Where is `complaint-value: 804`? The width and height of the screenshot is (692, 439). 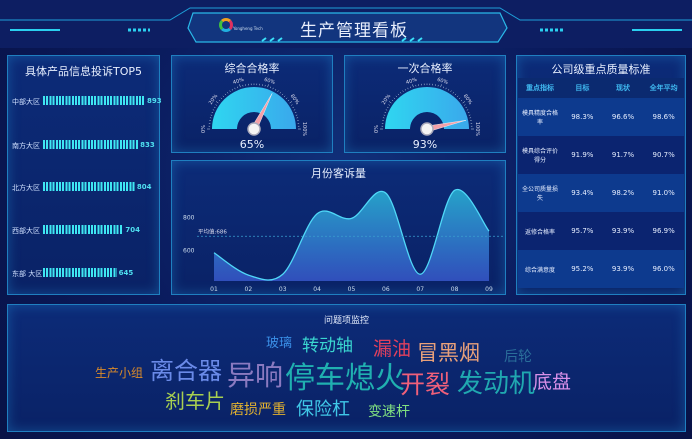 complaint-value: 804 is located at coordinates (144, 187).